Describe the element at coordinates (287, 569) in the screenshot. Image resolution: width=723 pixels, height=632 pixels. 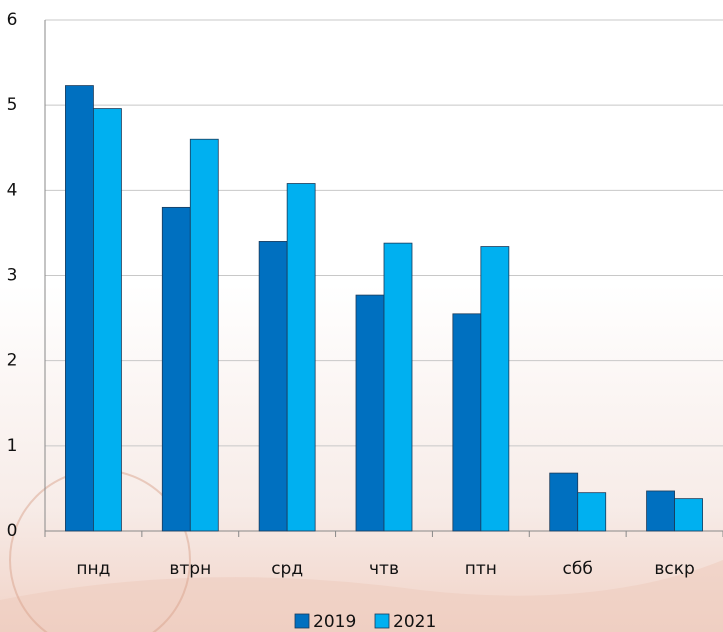
I see `x-tick-label: срд` at that location.